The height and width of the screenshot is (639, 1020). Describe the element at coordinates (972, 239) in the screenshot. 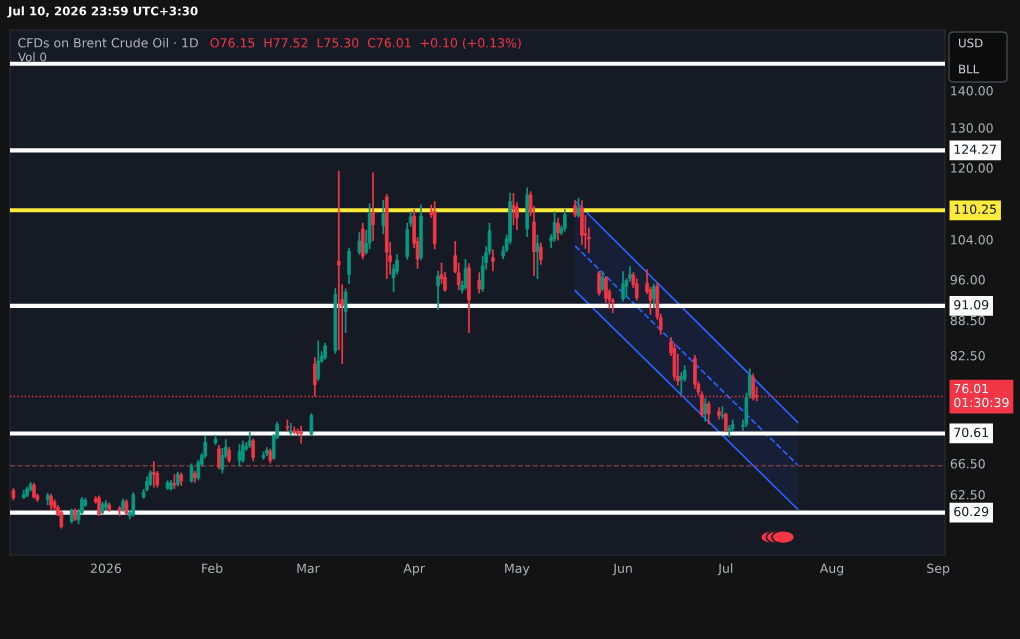

I see `y-tick-label: 104.00` at that location.